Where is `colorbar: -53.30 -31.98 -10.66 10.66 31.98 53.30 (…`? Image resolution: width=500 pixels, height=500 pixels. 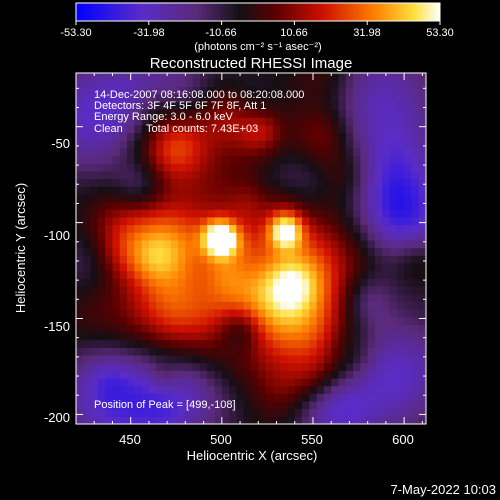 colorbar: -53.30 -31.98 -10.66 10.66 31.98 53.30 (… is located at coordinates (257, 27).